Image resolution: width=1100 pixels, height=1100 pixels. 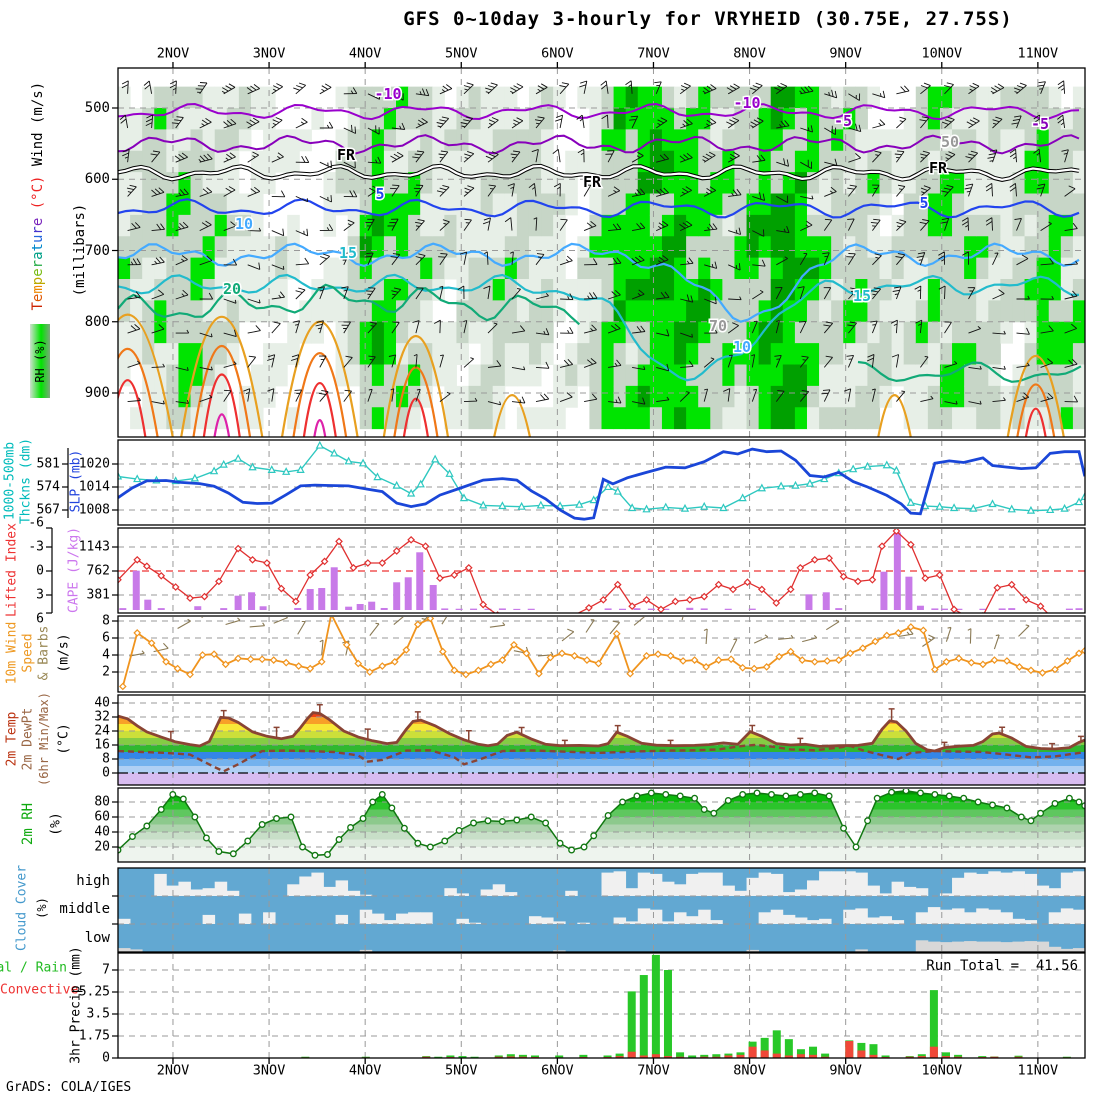 What do you see at coordinates (601, 1006) in the screenshot?
I see `precip-panel` at bounding box center [601, 1006].